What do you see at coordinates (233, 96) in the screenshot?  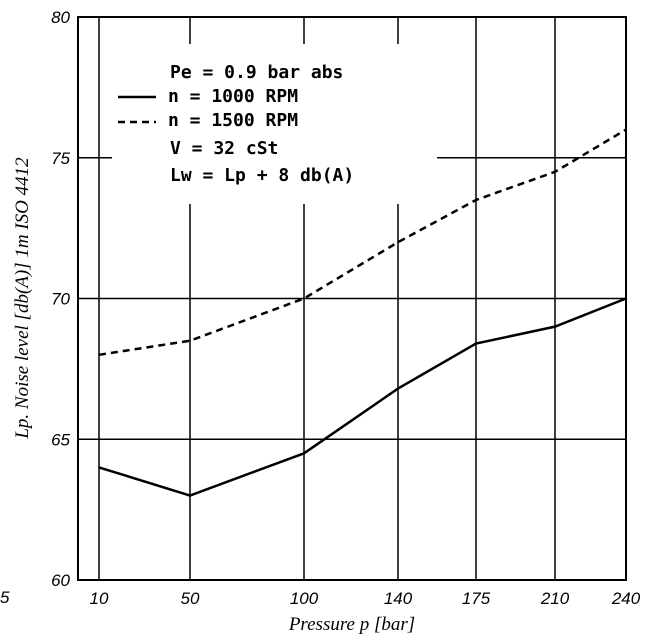 I see `legend-n-1000: n = 1000 RPM` at bounding box center [233, 96].